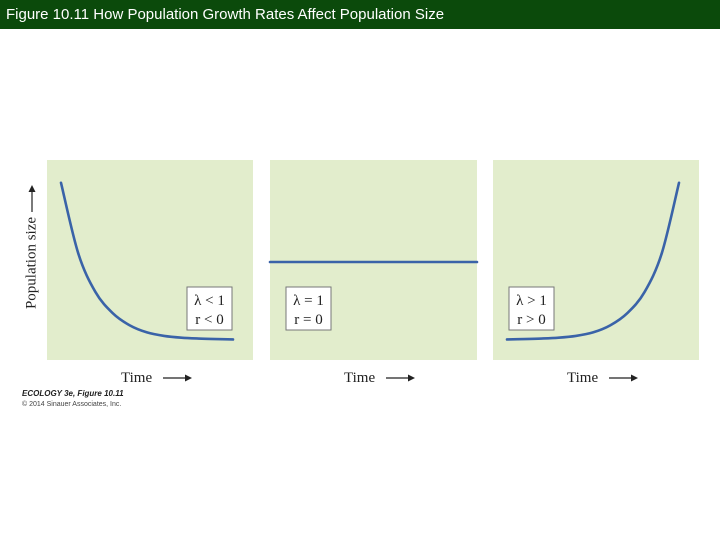 Image resolution: width=720 pixels, height=540 pixels. What do you see at coordinates (209, 301) in the screenshot?
I see `legend-entry-1-1: λ < 1` at bounding box center [209, 301].